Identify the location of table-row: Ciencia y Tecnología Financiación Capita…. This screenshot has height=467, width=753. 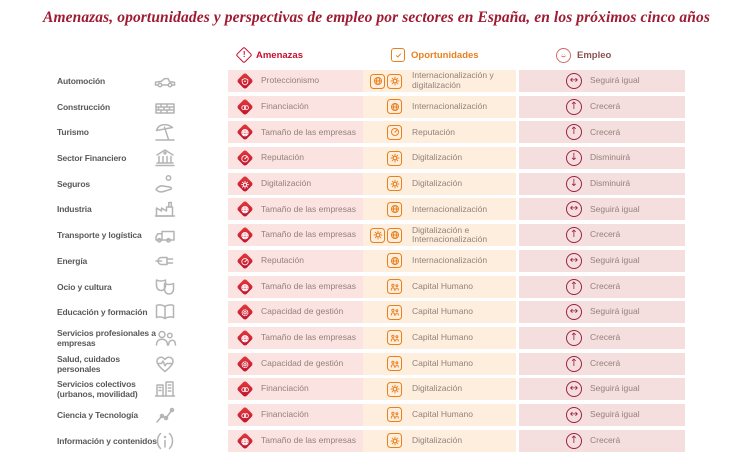
(376, 415).